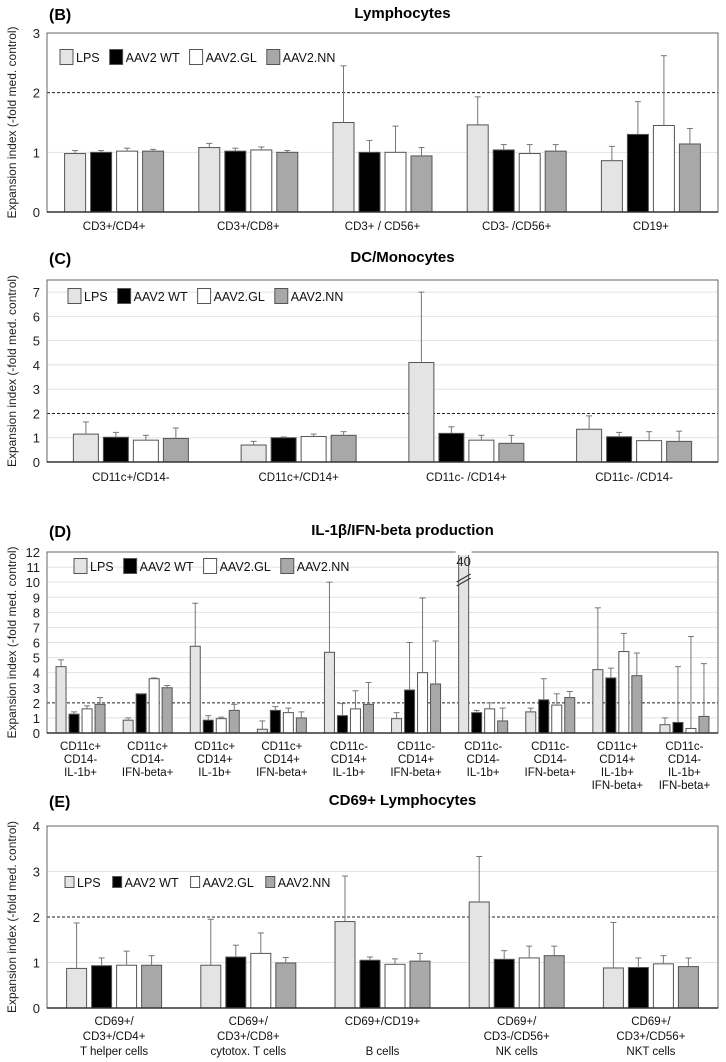 The width and height of the screenshot is (726, 1062). Describe the element at coordinates (36, 316) in the screenshot. I see `y-tick-label: 6` at that location.